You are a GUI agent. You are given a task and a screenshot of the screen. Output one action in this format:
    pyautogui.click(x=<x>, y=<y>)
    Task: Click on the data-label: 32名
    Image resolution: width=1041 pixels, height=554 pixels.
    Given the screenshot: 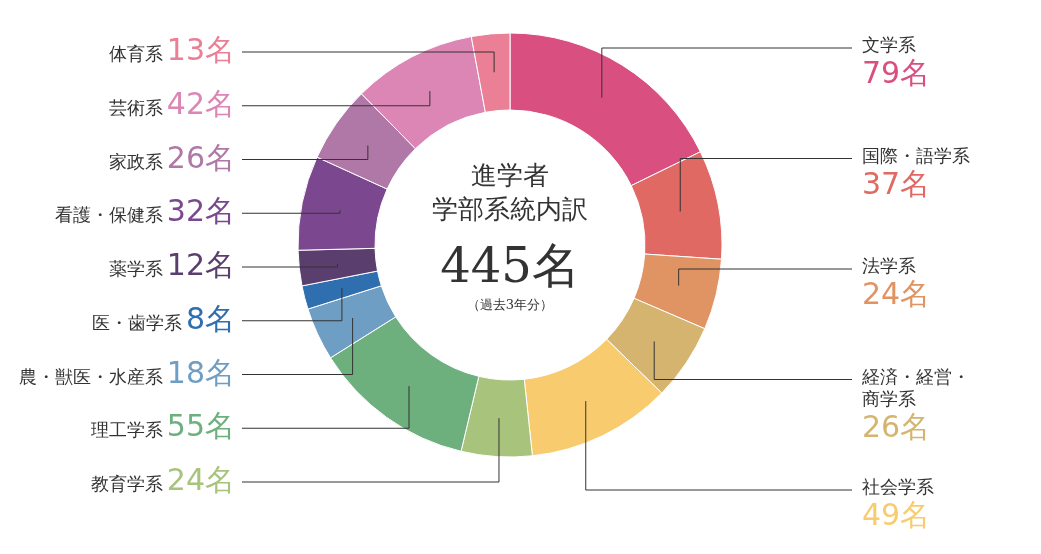 What is the action you would take?
    pyautogui.click(x=200, y=211)
    